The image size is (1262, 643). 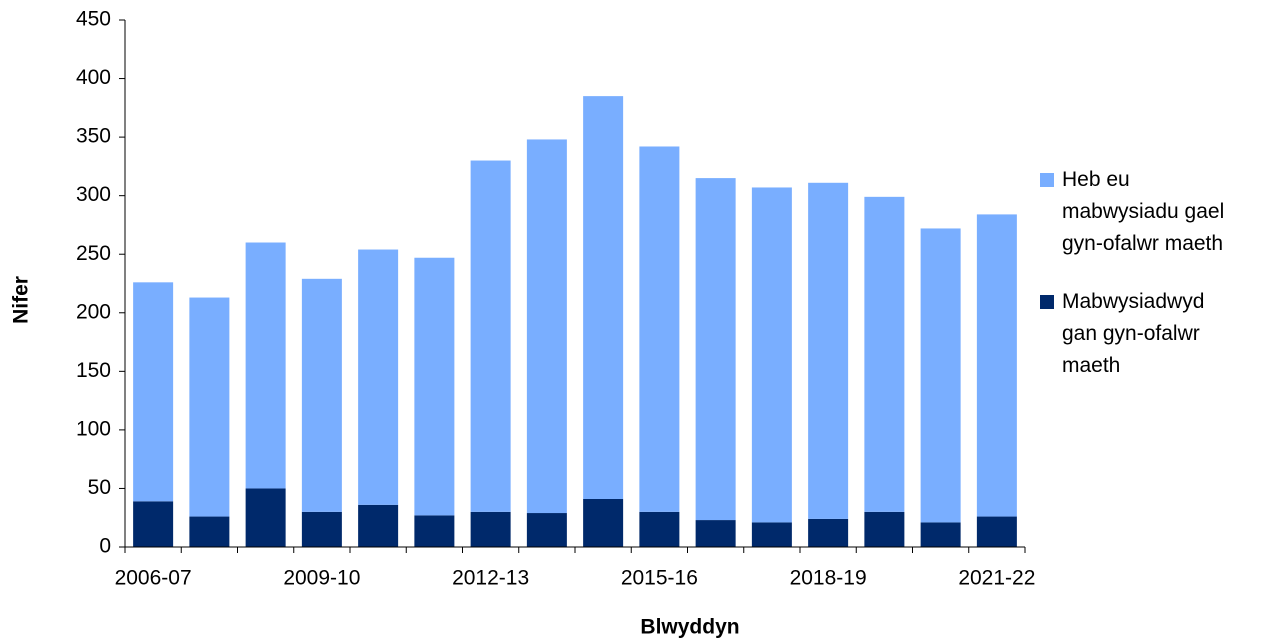 I want to click on x-tick-label: 2009-10, so click(x=321, y=578).